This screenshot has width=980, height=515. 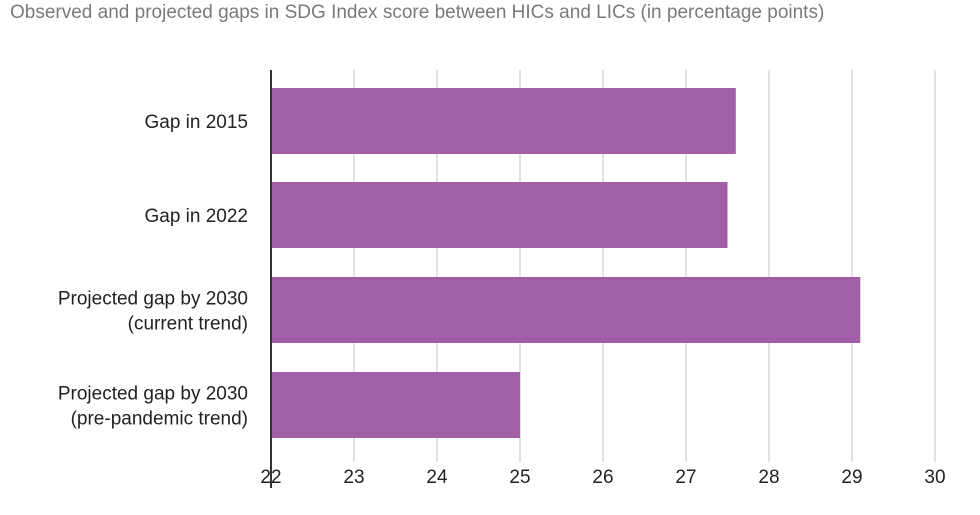 I want to click on x-tick-labels: 22 23 24 25 26 27 28 29 30, so click(x=602, y=477).